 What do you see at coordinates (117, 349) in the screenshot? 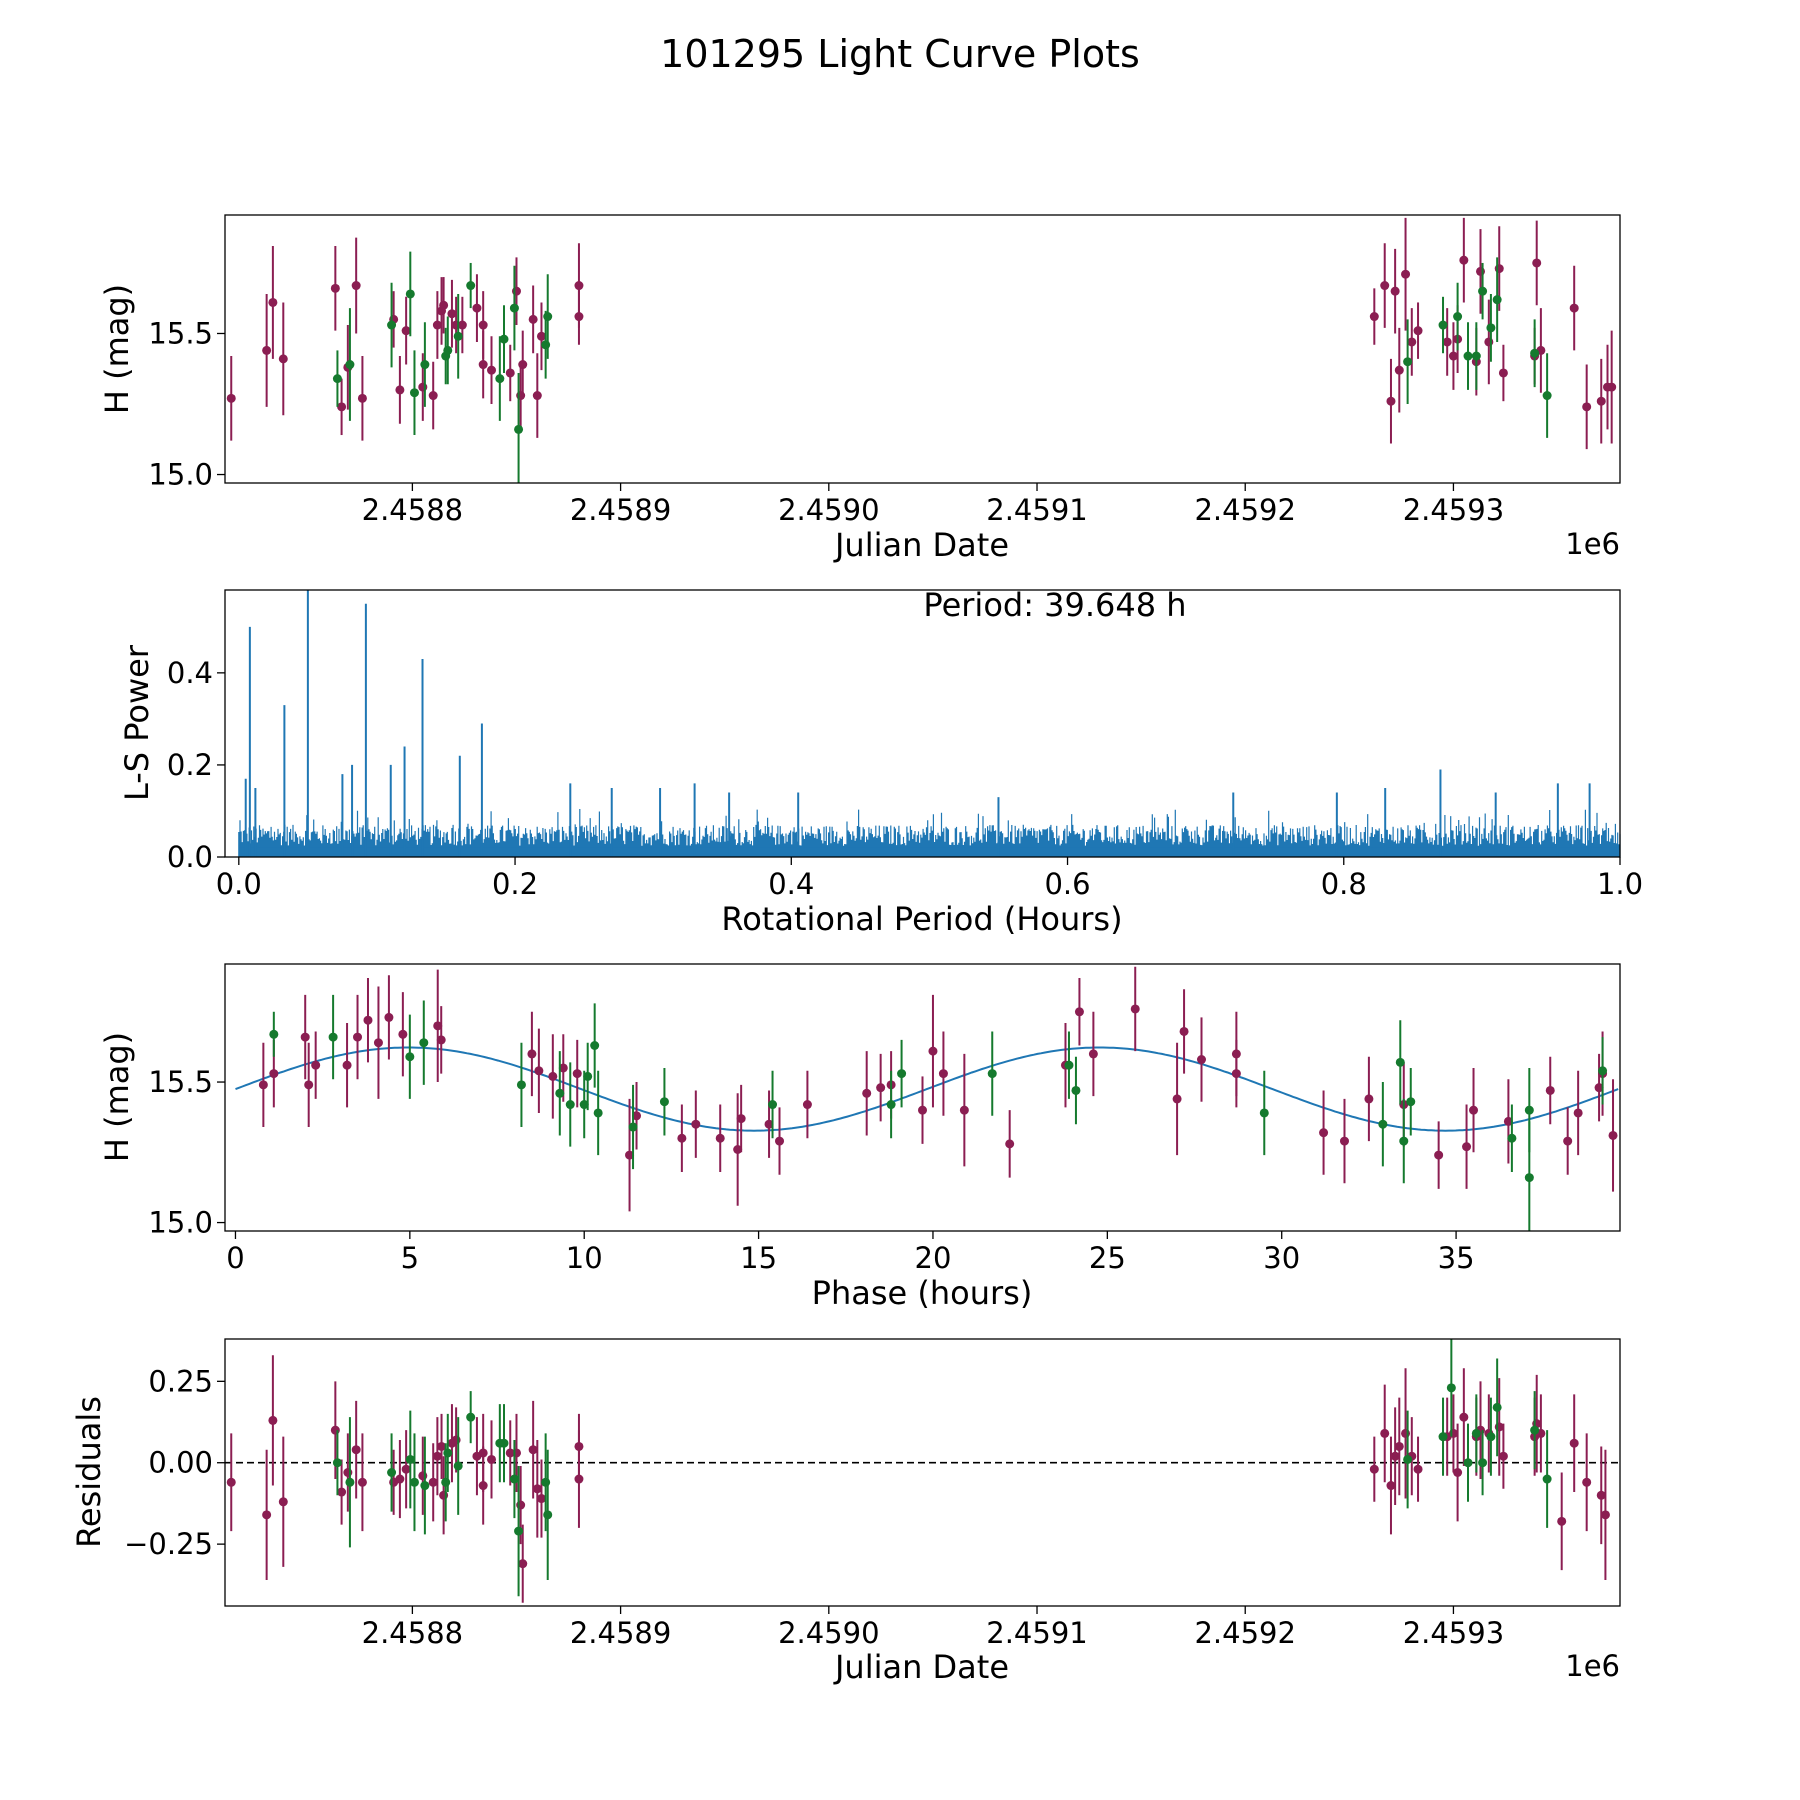
I see `light-curve-y-label: H (mag)` at bounding box center [117, 349].